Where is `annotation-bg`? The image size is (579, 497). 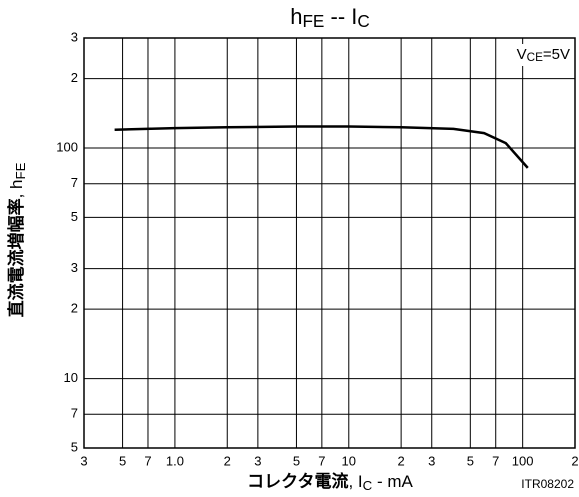 annotation-bg is located at coordinates (535, 55).